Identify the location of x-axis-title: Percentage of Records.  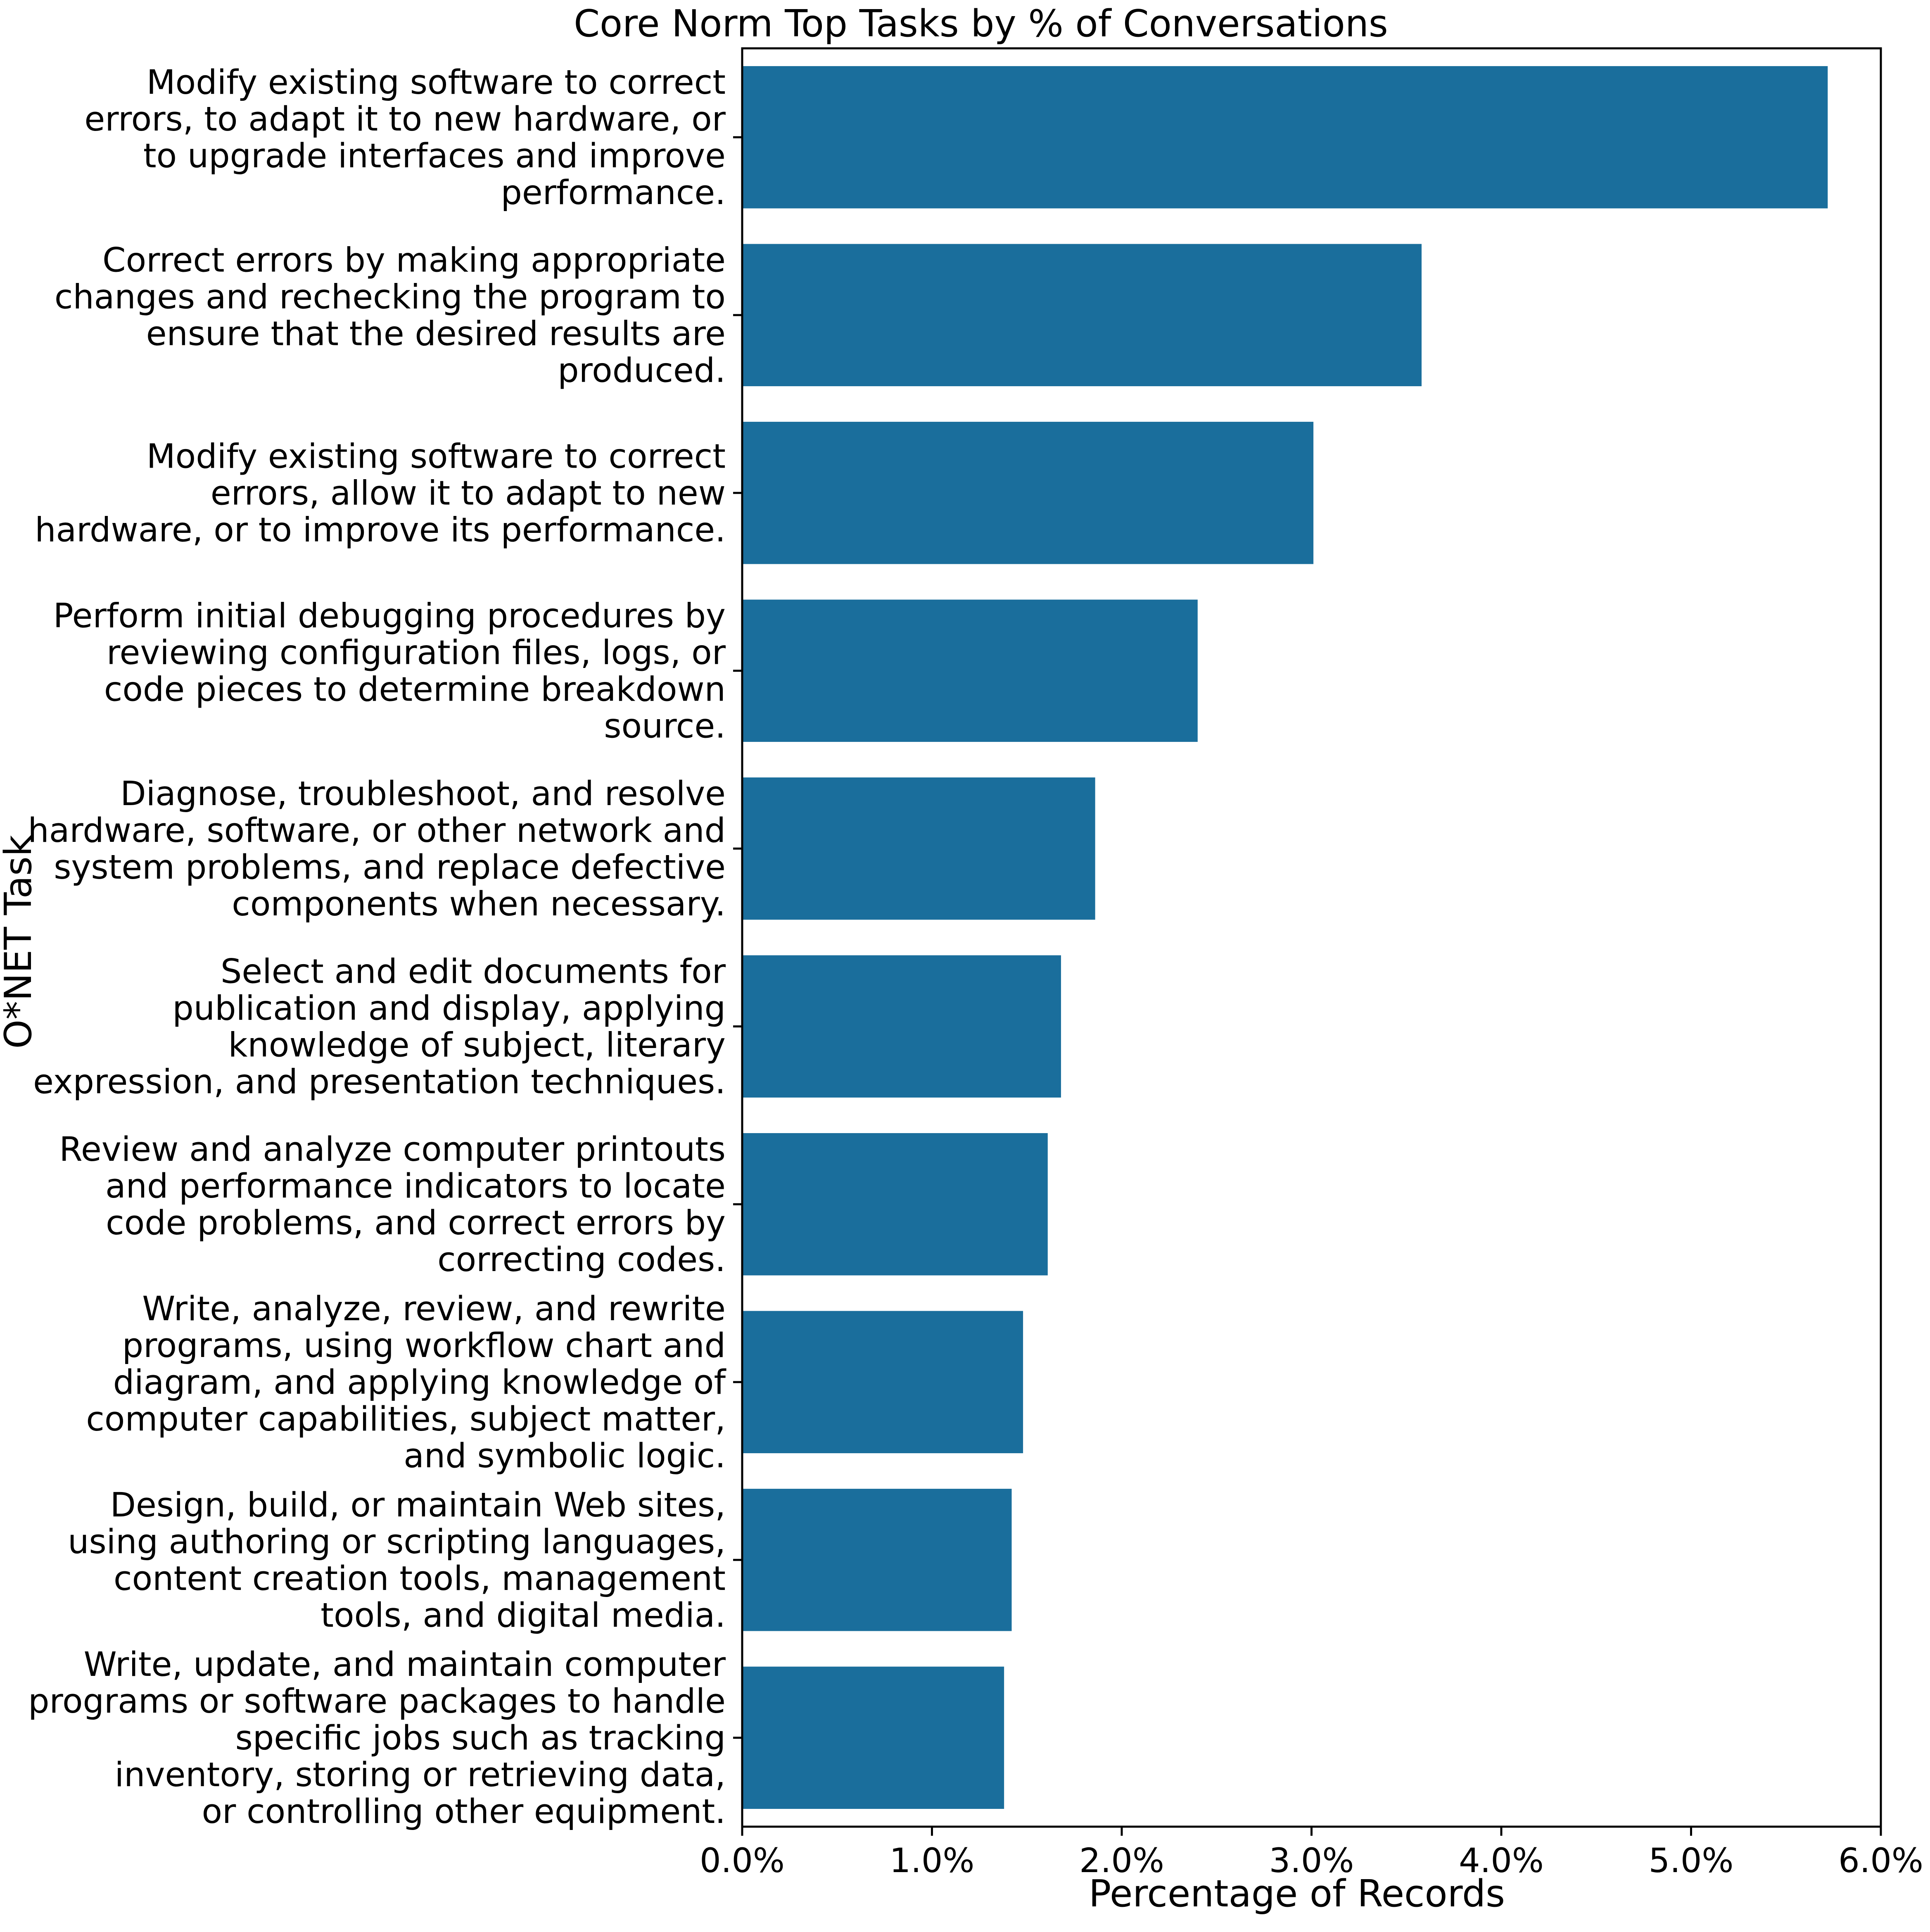
(1297, 1893).